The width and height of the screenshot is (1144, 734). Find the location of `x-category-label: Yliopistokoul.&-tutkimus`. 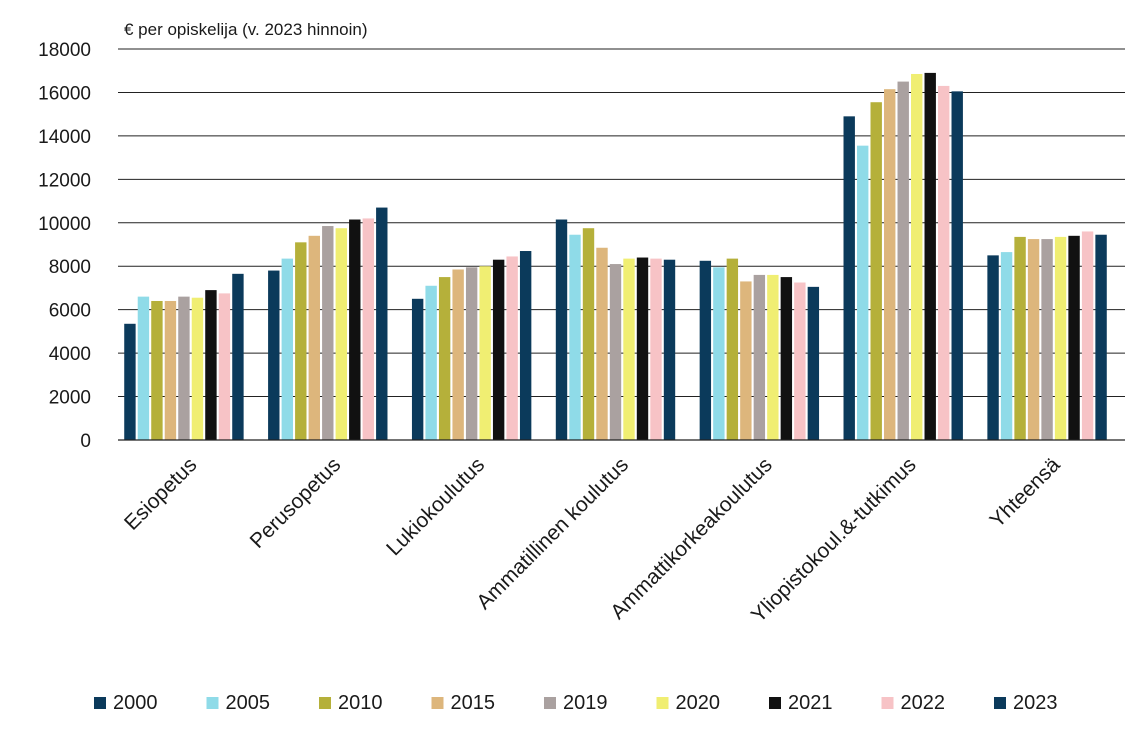

x-category-label: Yliopistokoul.&-tutkimus is located at coordinates (834, 540).